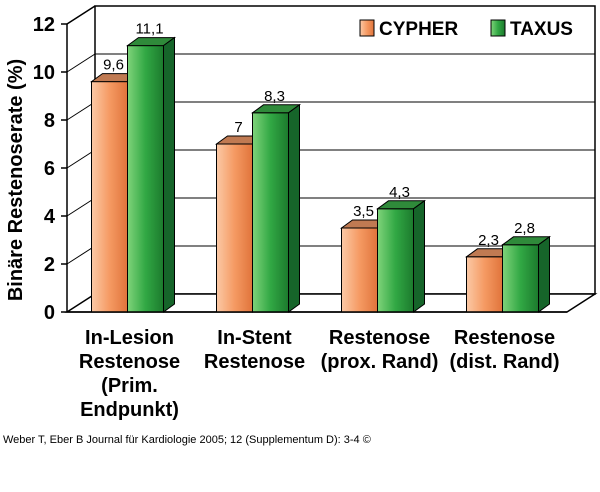  Describe the element at coordinates (49, 169) in the screenshot. I see `y-tick-label: 6` at that location.